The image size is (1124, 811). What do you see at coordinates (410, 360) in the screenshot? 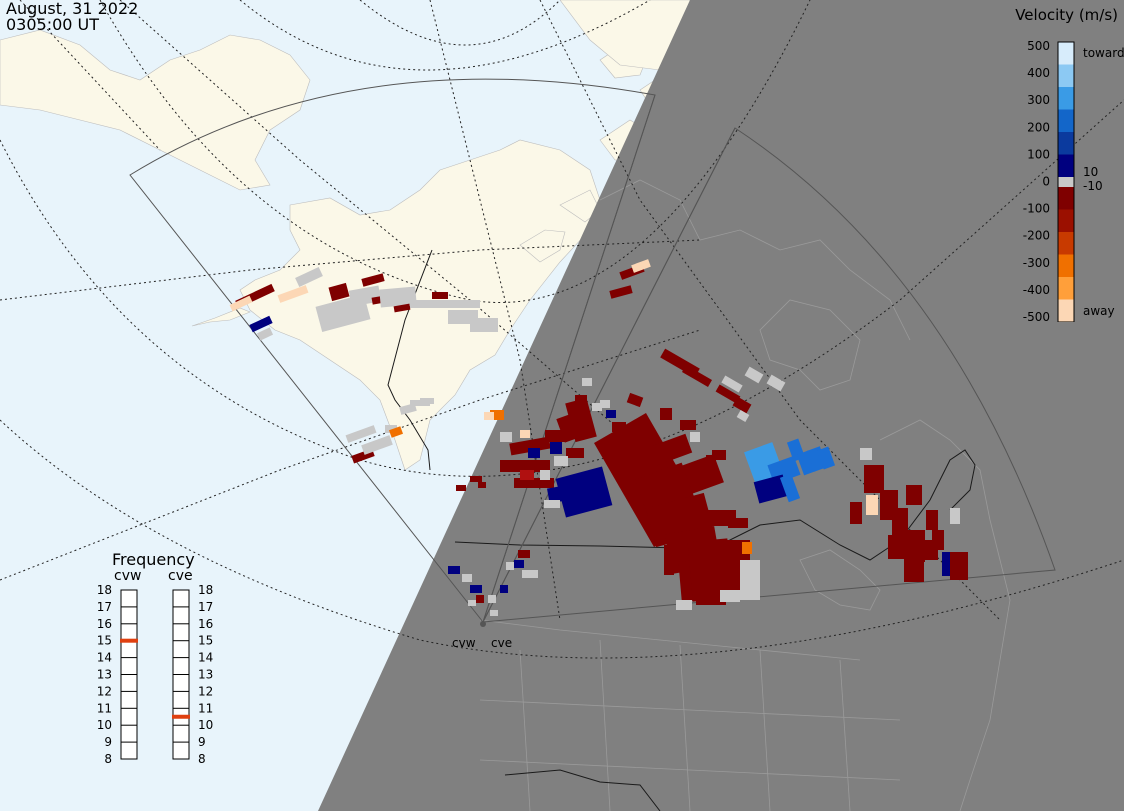
I see `alaska-canada-border` at bounding box center [410, 360].